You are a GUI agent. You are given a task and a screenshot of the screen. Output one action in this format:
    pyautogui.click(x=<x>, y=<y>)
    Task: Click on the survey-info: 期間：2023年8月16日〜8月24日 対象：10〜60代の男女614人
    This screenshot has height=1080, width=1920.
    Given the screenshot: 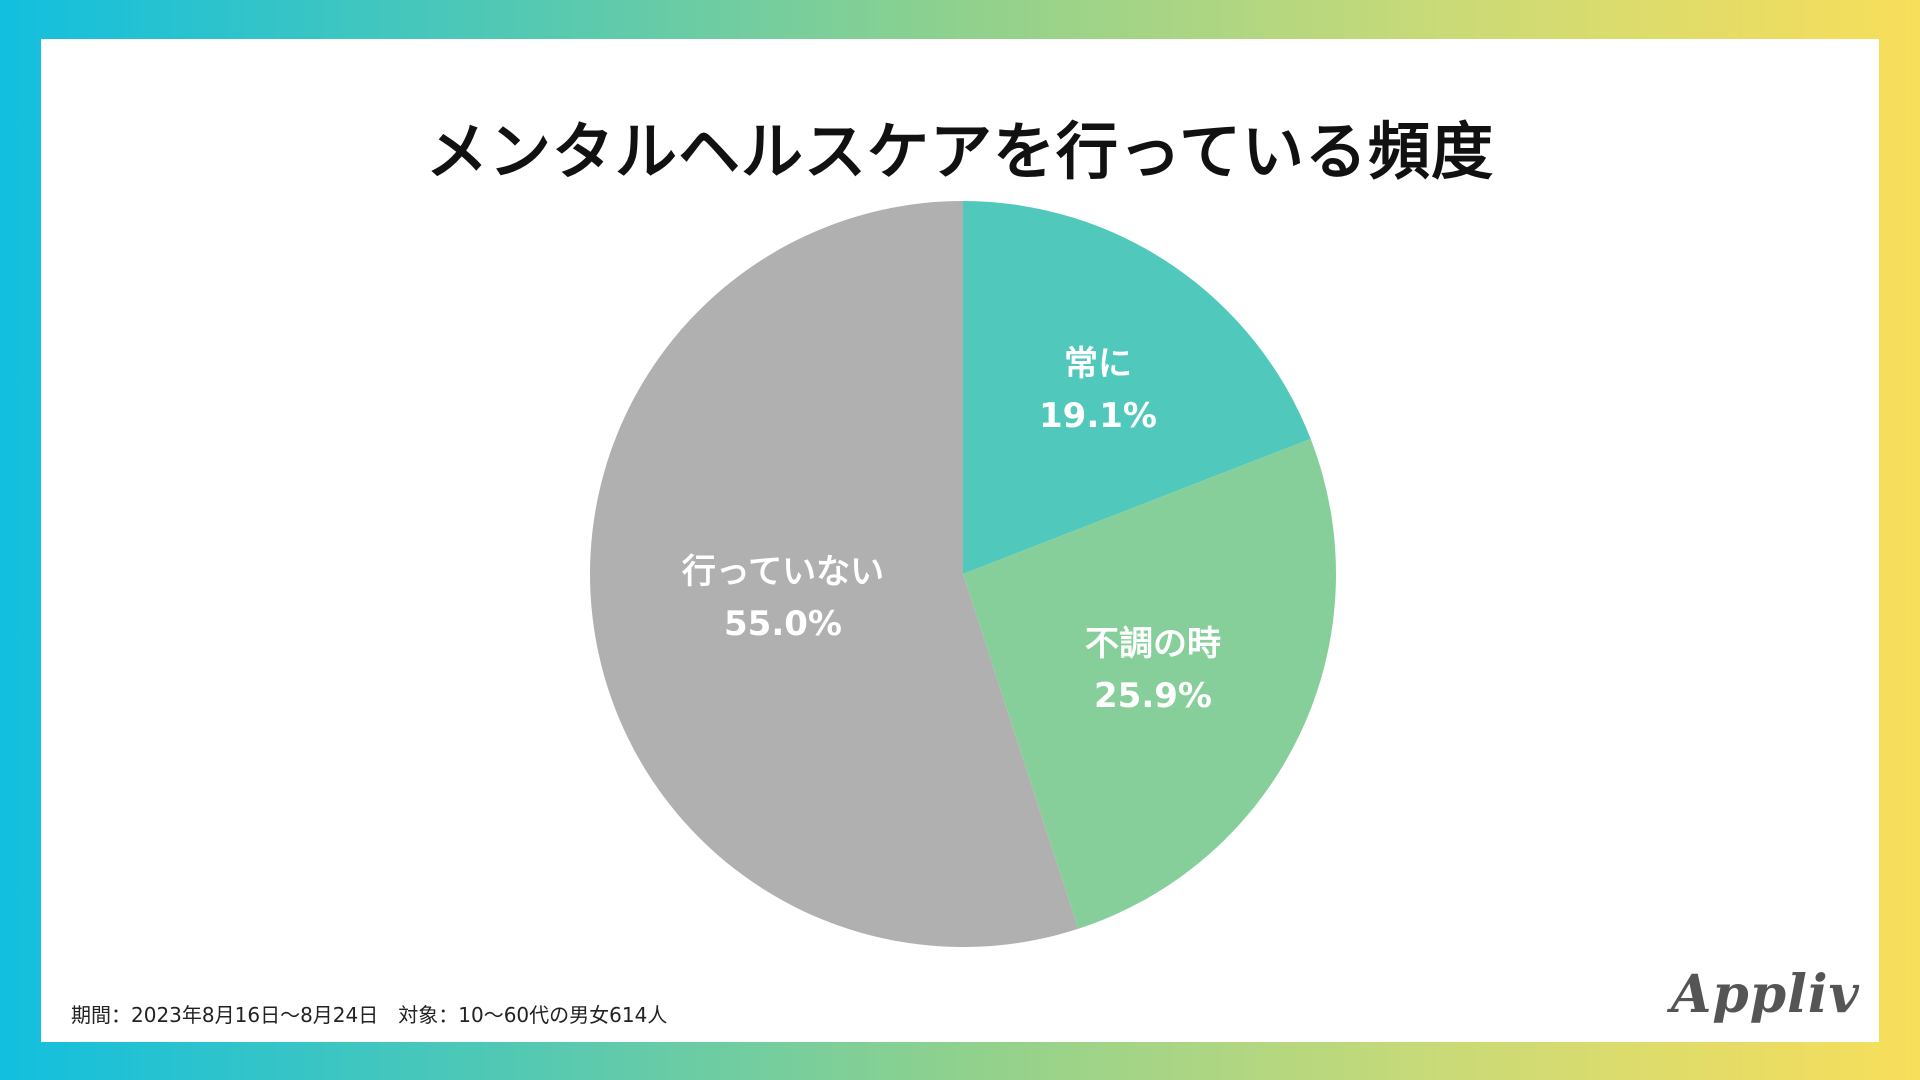 What is the action you would take?
    pyautogui.click(x=369, y=1015)
    